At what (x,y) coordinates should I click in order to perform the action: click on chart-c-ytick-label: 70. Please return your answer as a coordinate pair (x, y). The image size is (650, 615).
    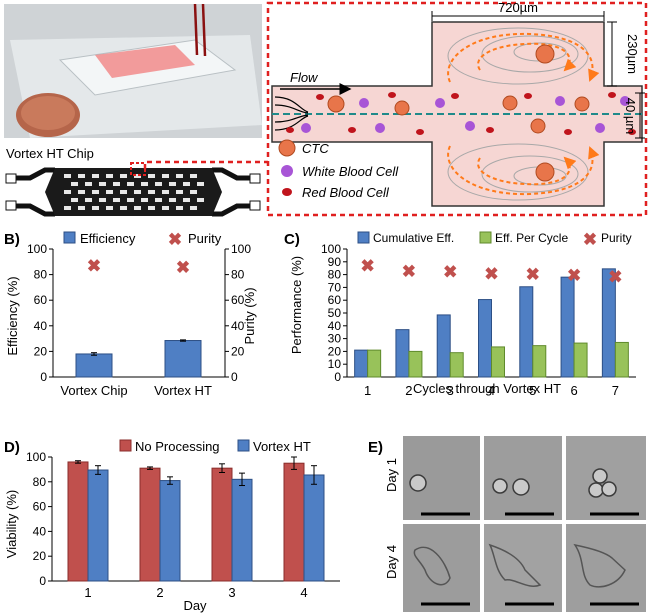
    Looking at the image, I should click on (335, 287).